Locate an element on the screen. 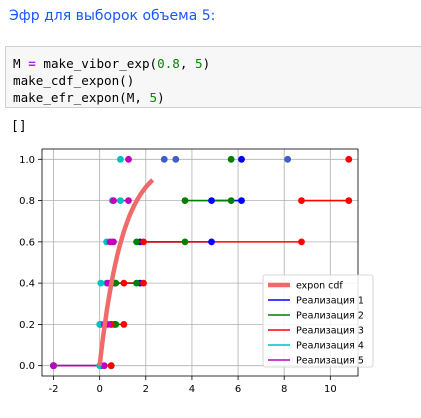 The height and width of the screenshot is (418, 421). cdf-curve is located at coordinates (126, 272).